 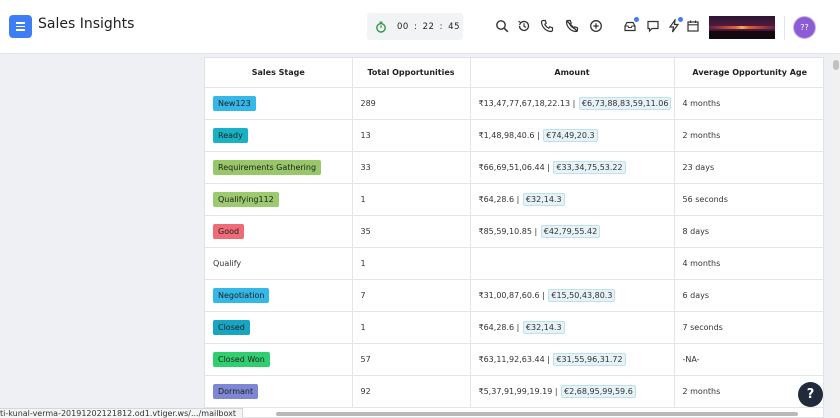 I want to click on cell-sales-stage: Dormant, so click(x=279, y=391).